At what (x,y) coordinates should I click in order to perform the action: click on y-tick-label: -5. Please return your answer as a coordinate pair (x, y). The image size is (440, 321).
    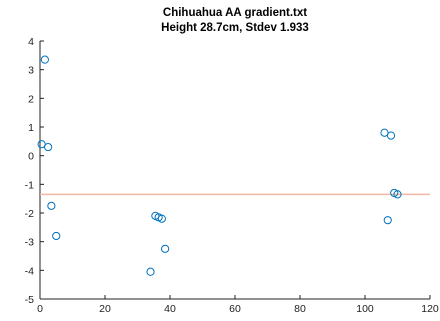
    Looking at the image, I should click on (29, 300).